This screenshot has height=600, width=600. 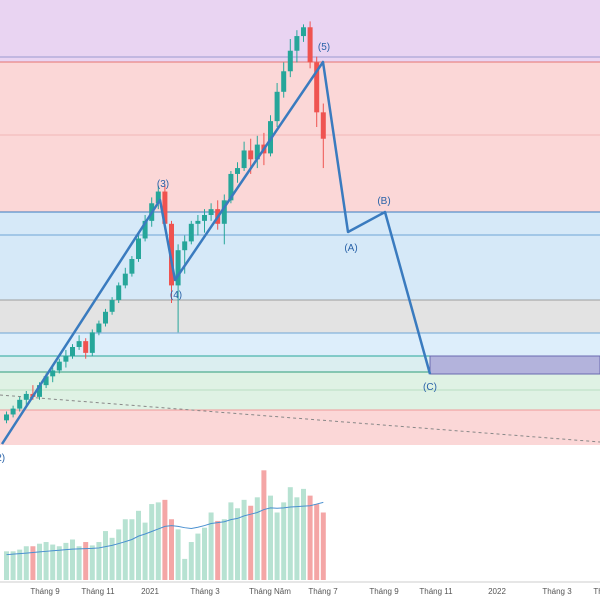 What do you see at coordinates (2, 458) in the screenshot?
I see `wave-label: (2)` at bounding box center [2, 458].